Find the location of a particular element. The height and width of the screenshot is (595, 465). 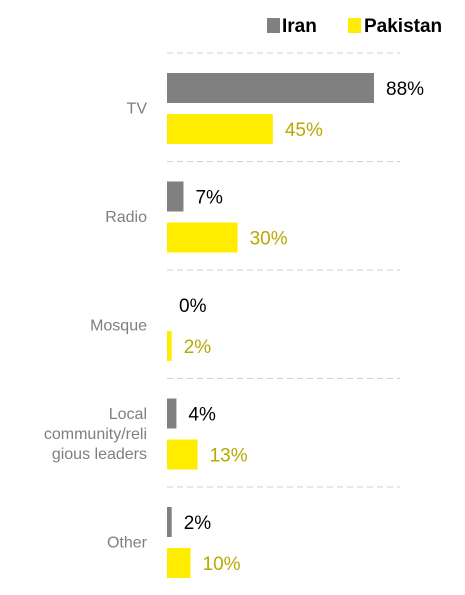

value-label-iran-4: 2% is located at coordinates (198, 523).